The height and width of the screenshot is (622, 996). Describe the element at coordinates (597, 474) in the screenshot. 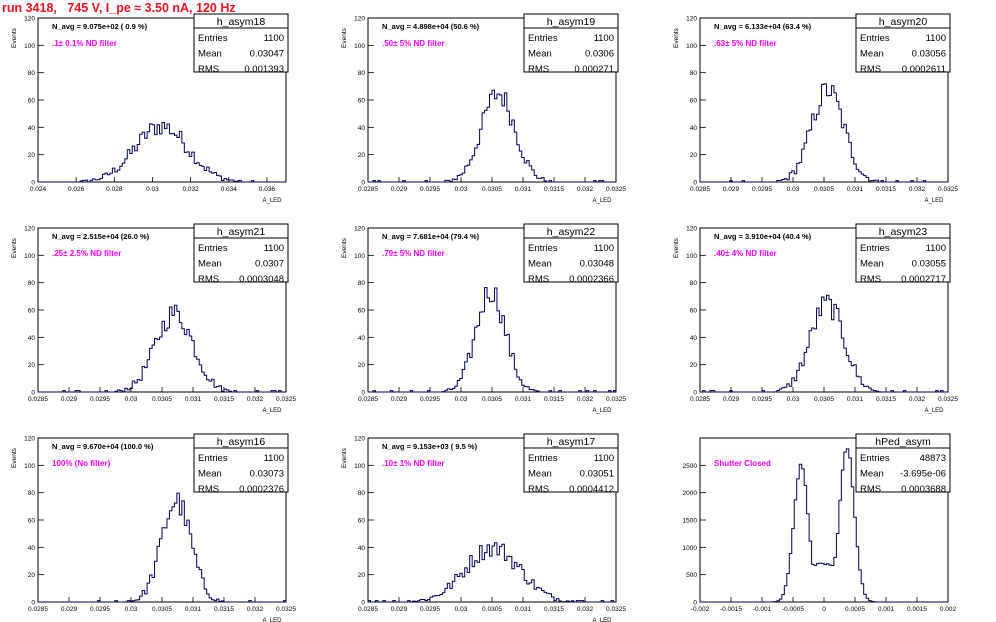

I see `stats-value: 0.03051` at that location.